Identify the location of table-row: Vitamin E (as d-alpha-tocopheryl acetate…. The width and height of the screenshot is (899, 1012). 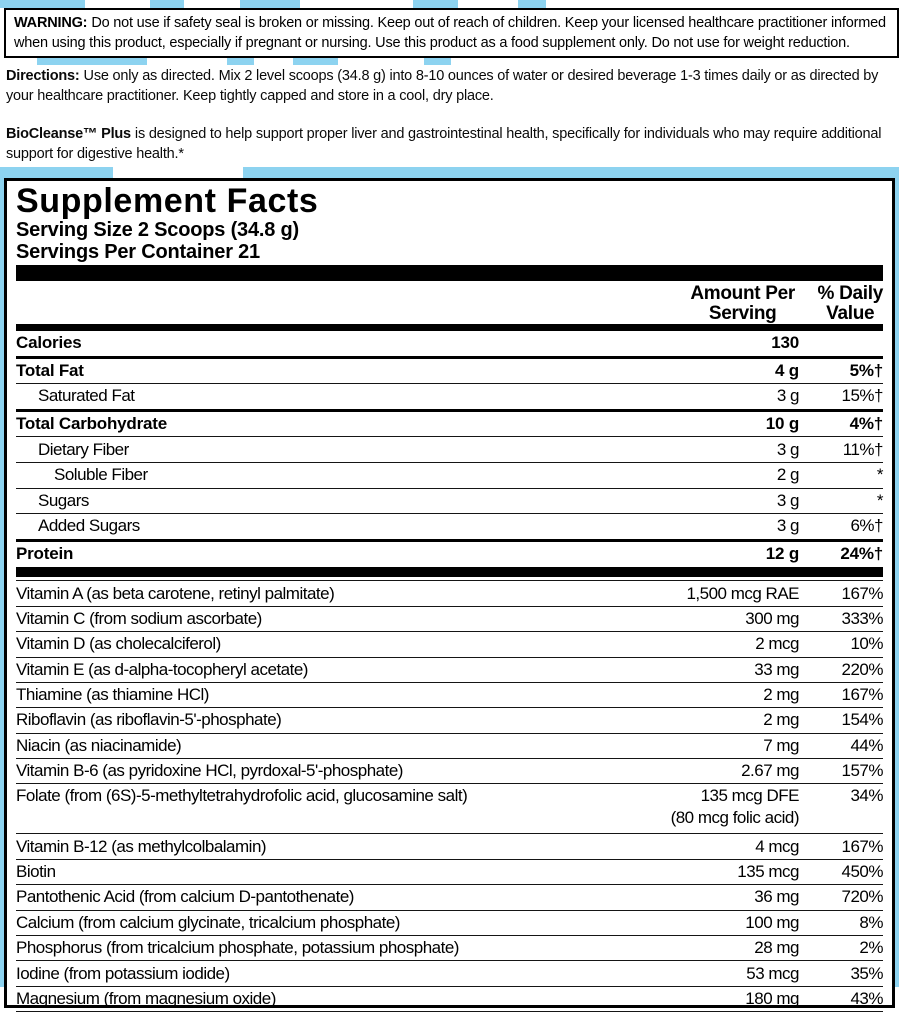
(450, 670).